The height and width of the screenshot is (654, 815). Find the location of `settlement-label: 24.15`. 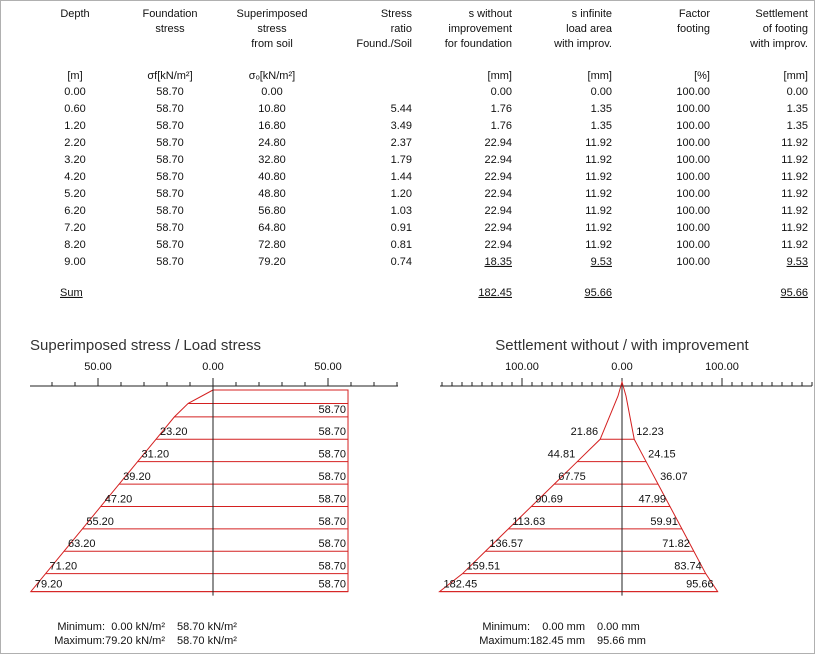

settlement-label: 24.15 is located at coordinates (662, 455).